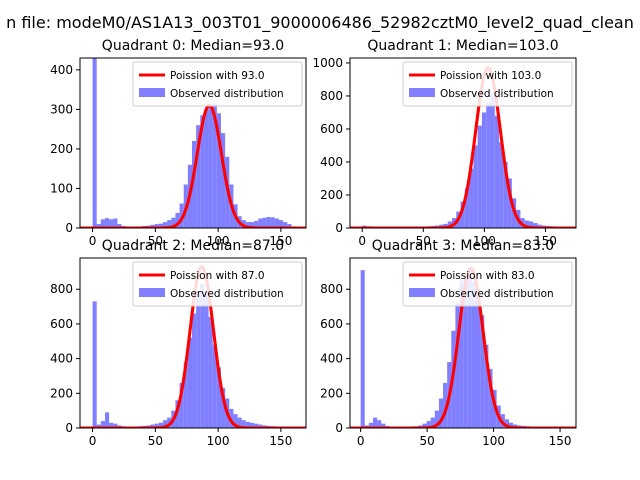  I want to click on panel-title: Quadrant 1: Median=103.0, so click(462, 46).